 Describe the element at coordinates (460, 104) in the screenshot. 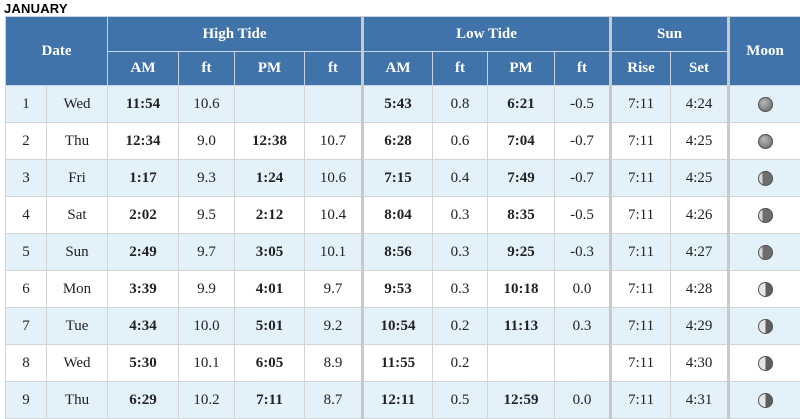

I see `low-am-height-cell: 0.8` at that location.